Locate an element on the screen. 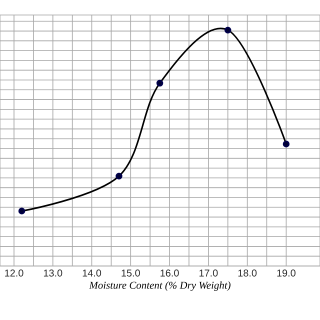  x-tick-label: 13.0 is located at coordinates (53, 273).